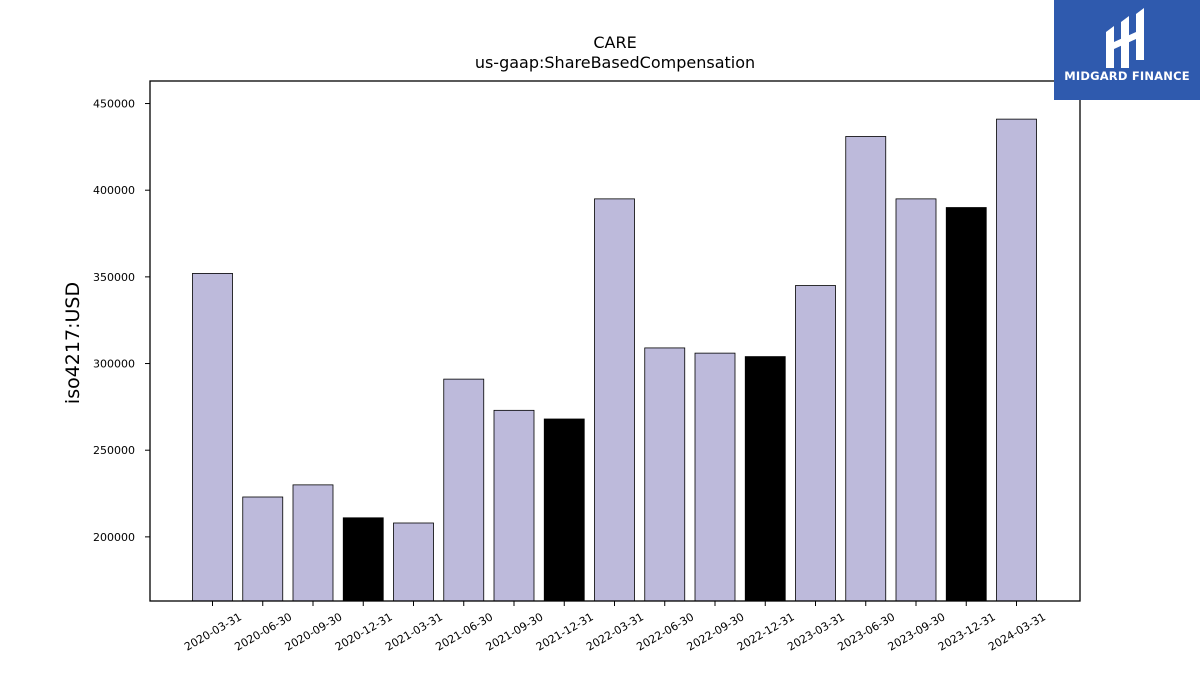 This screenshot has width=1200, height=675. I want to click on x-tick-label: 2024-03-31, so click(1017, 631).